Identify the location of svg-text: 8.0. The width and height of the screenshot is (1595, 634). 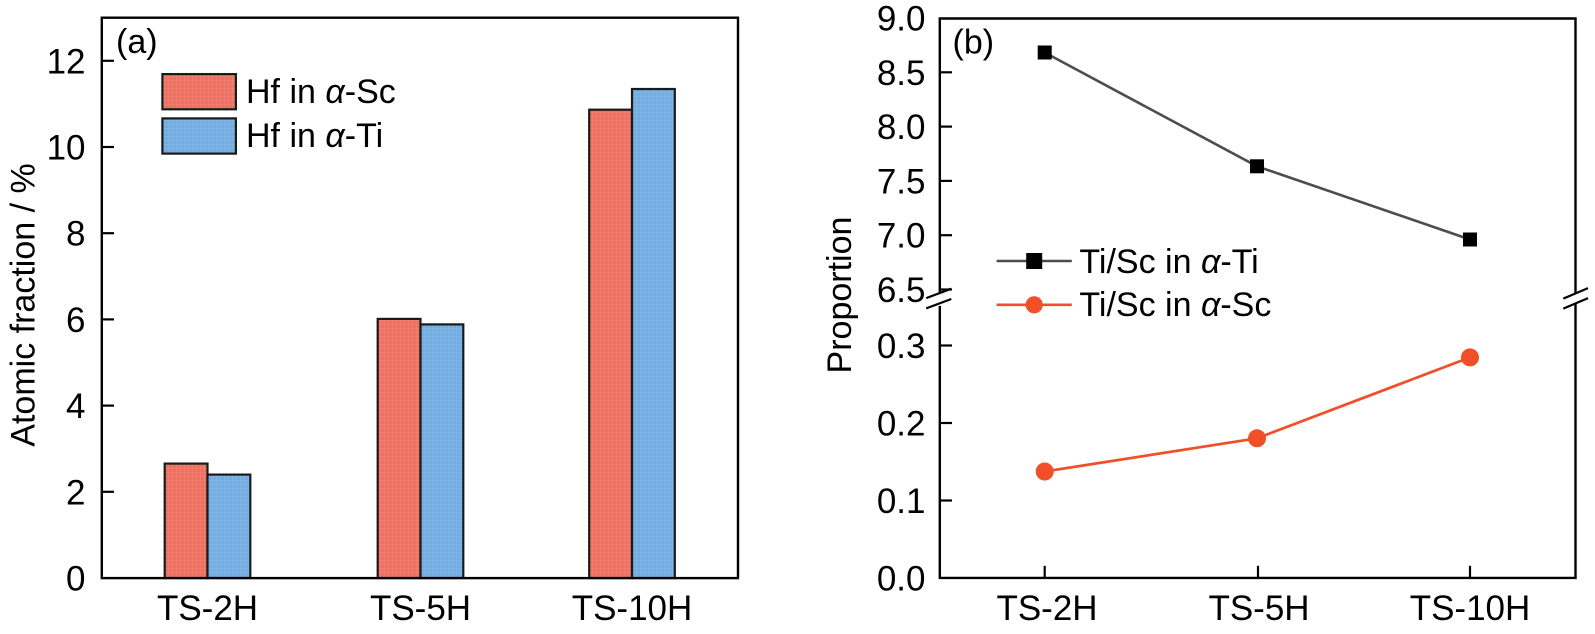
(901, 127).